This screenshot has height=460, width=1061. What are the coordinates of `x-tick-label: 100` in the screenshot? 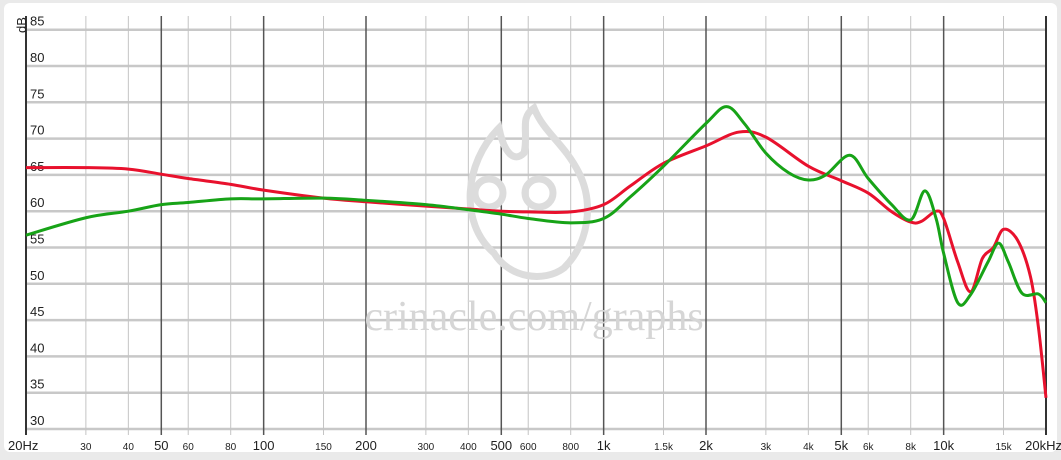 It's located at (264, 445).